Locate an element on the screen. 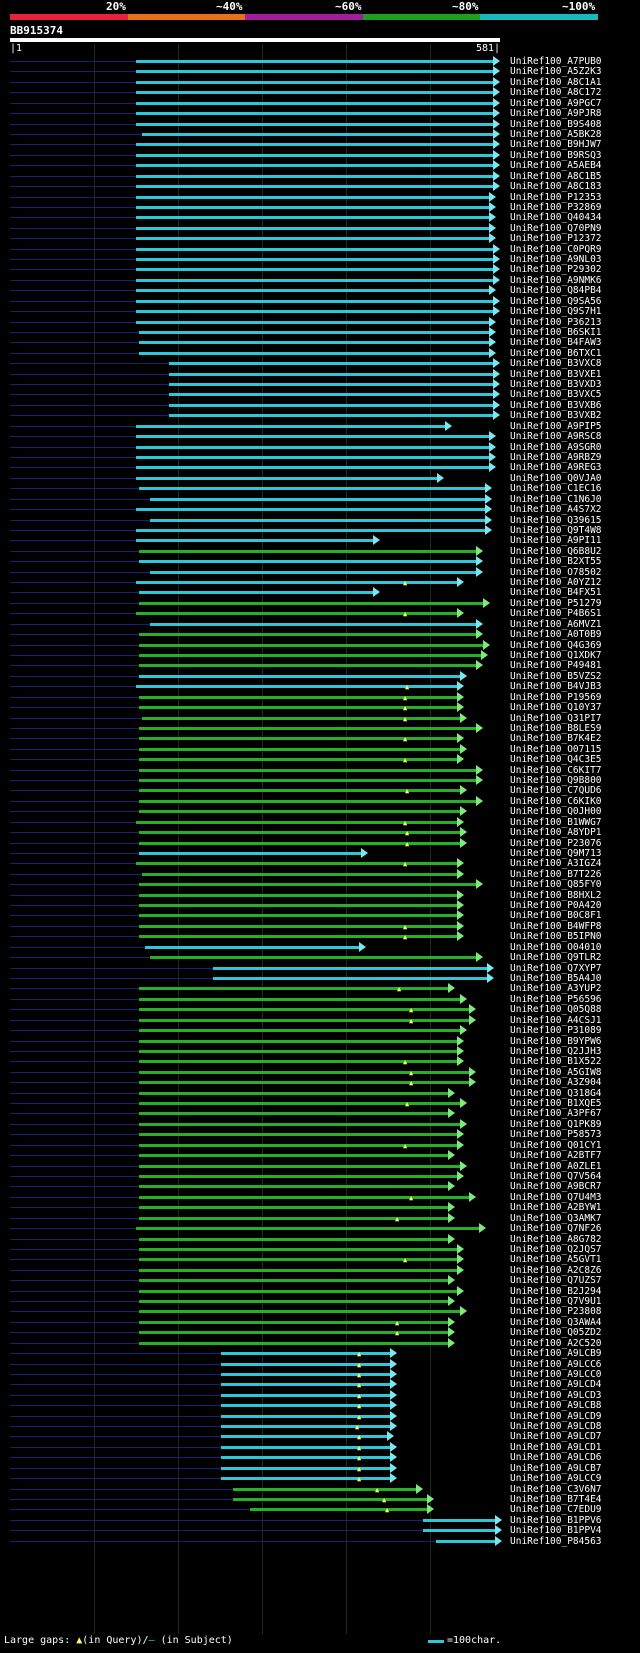  hit-row: UniRef100_B9S408 is located at coordinates (320, 124).